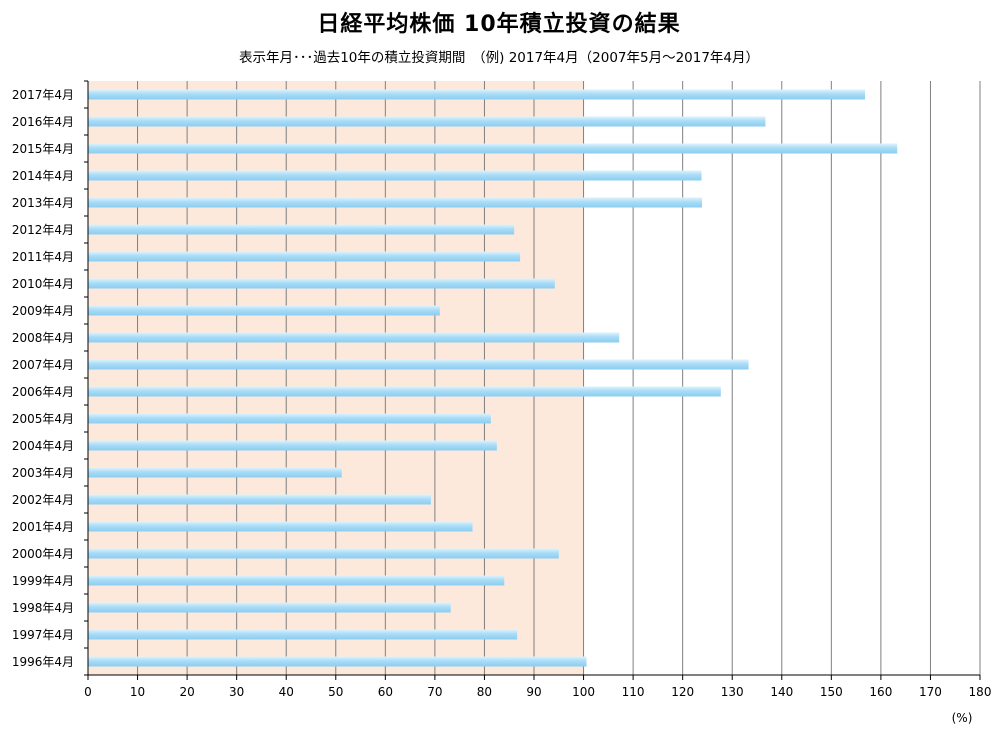 This screenshot has height=734, width=998. Describe the element at coordinates (633, 692) in the screenshot. I see `x-tick-label: 110` at that location.